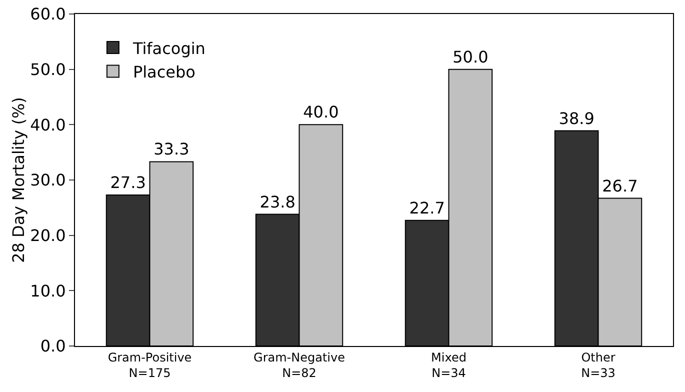 The image size is (685, 392). I want to click on data-label: 50.0, so click(470, 56).